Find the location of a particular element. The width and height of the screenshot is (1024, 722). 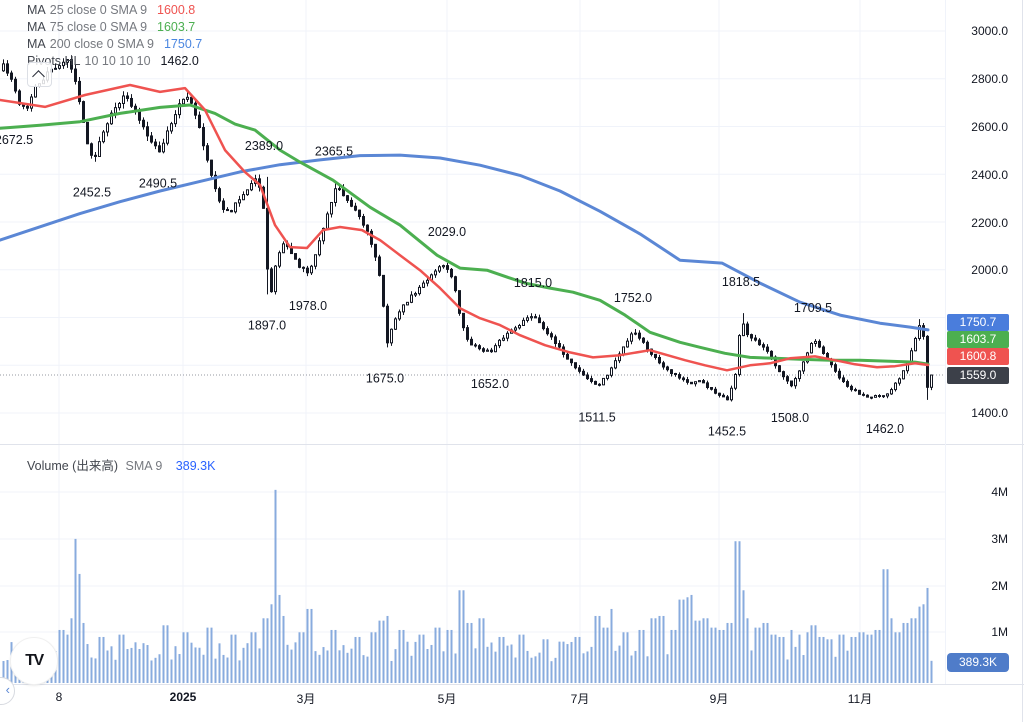

price-tick-label: 2000.0 is located at coordinates (989, 270).